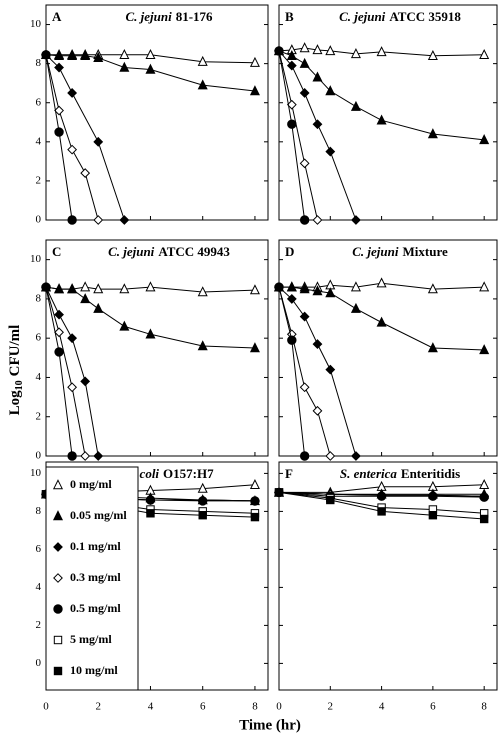  Describe the element at coordinates (433, 707) in the screenshot. I see `x-tick-label: 6` at that location.